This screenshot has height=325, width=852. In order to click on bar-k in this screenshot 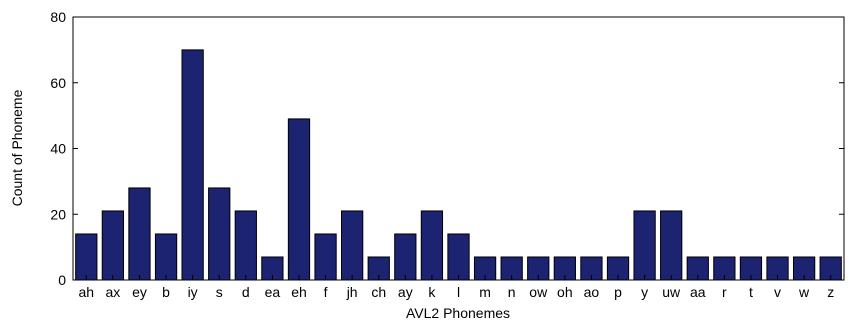, I will do `click(432, 245)`.